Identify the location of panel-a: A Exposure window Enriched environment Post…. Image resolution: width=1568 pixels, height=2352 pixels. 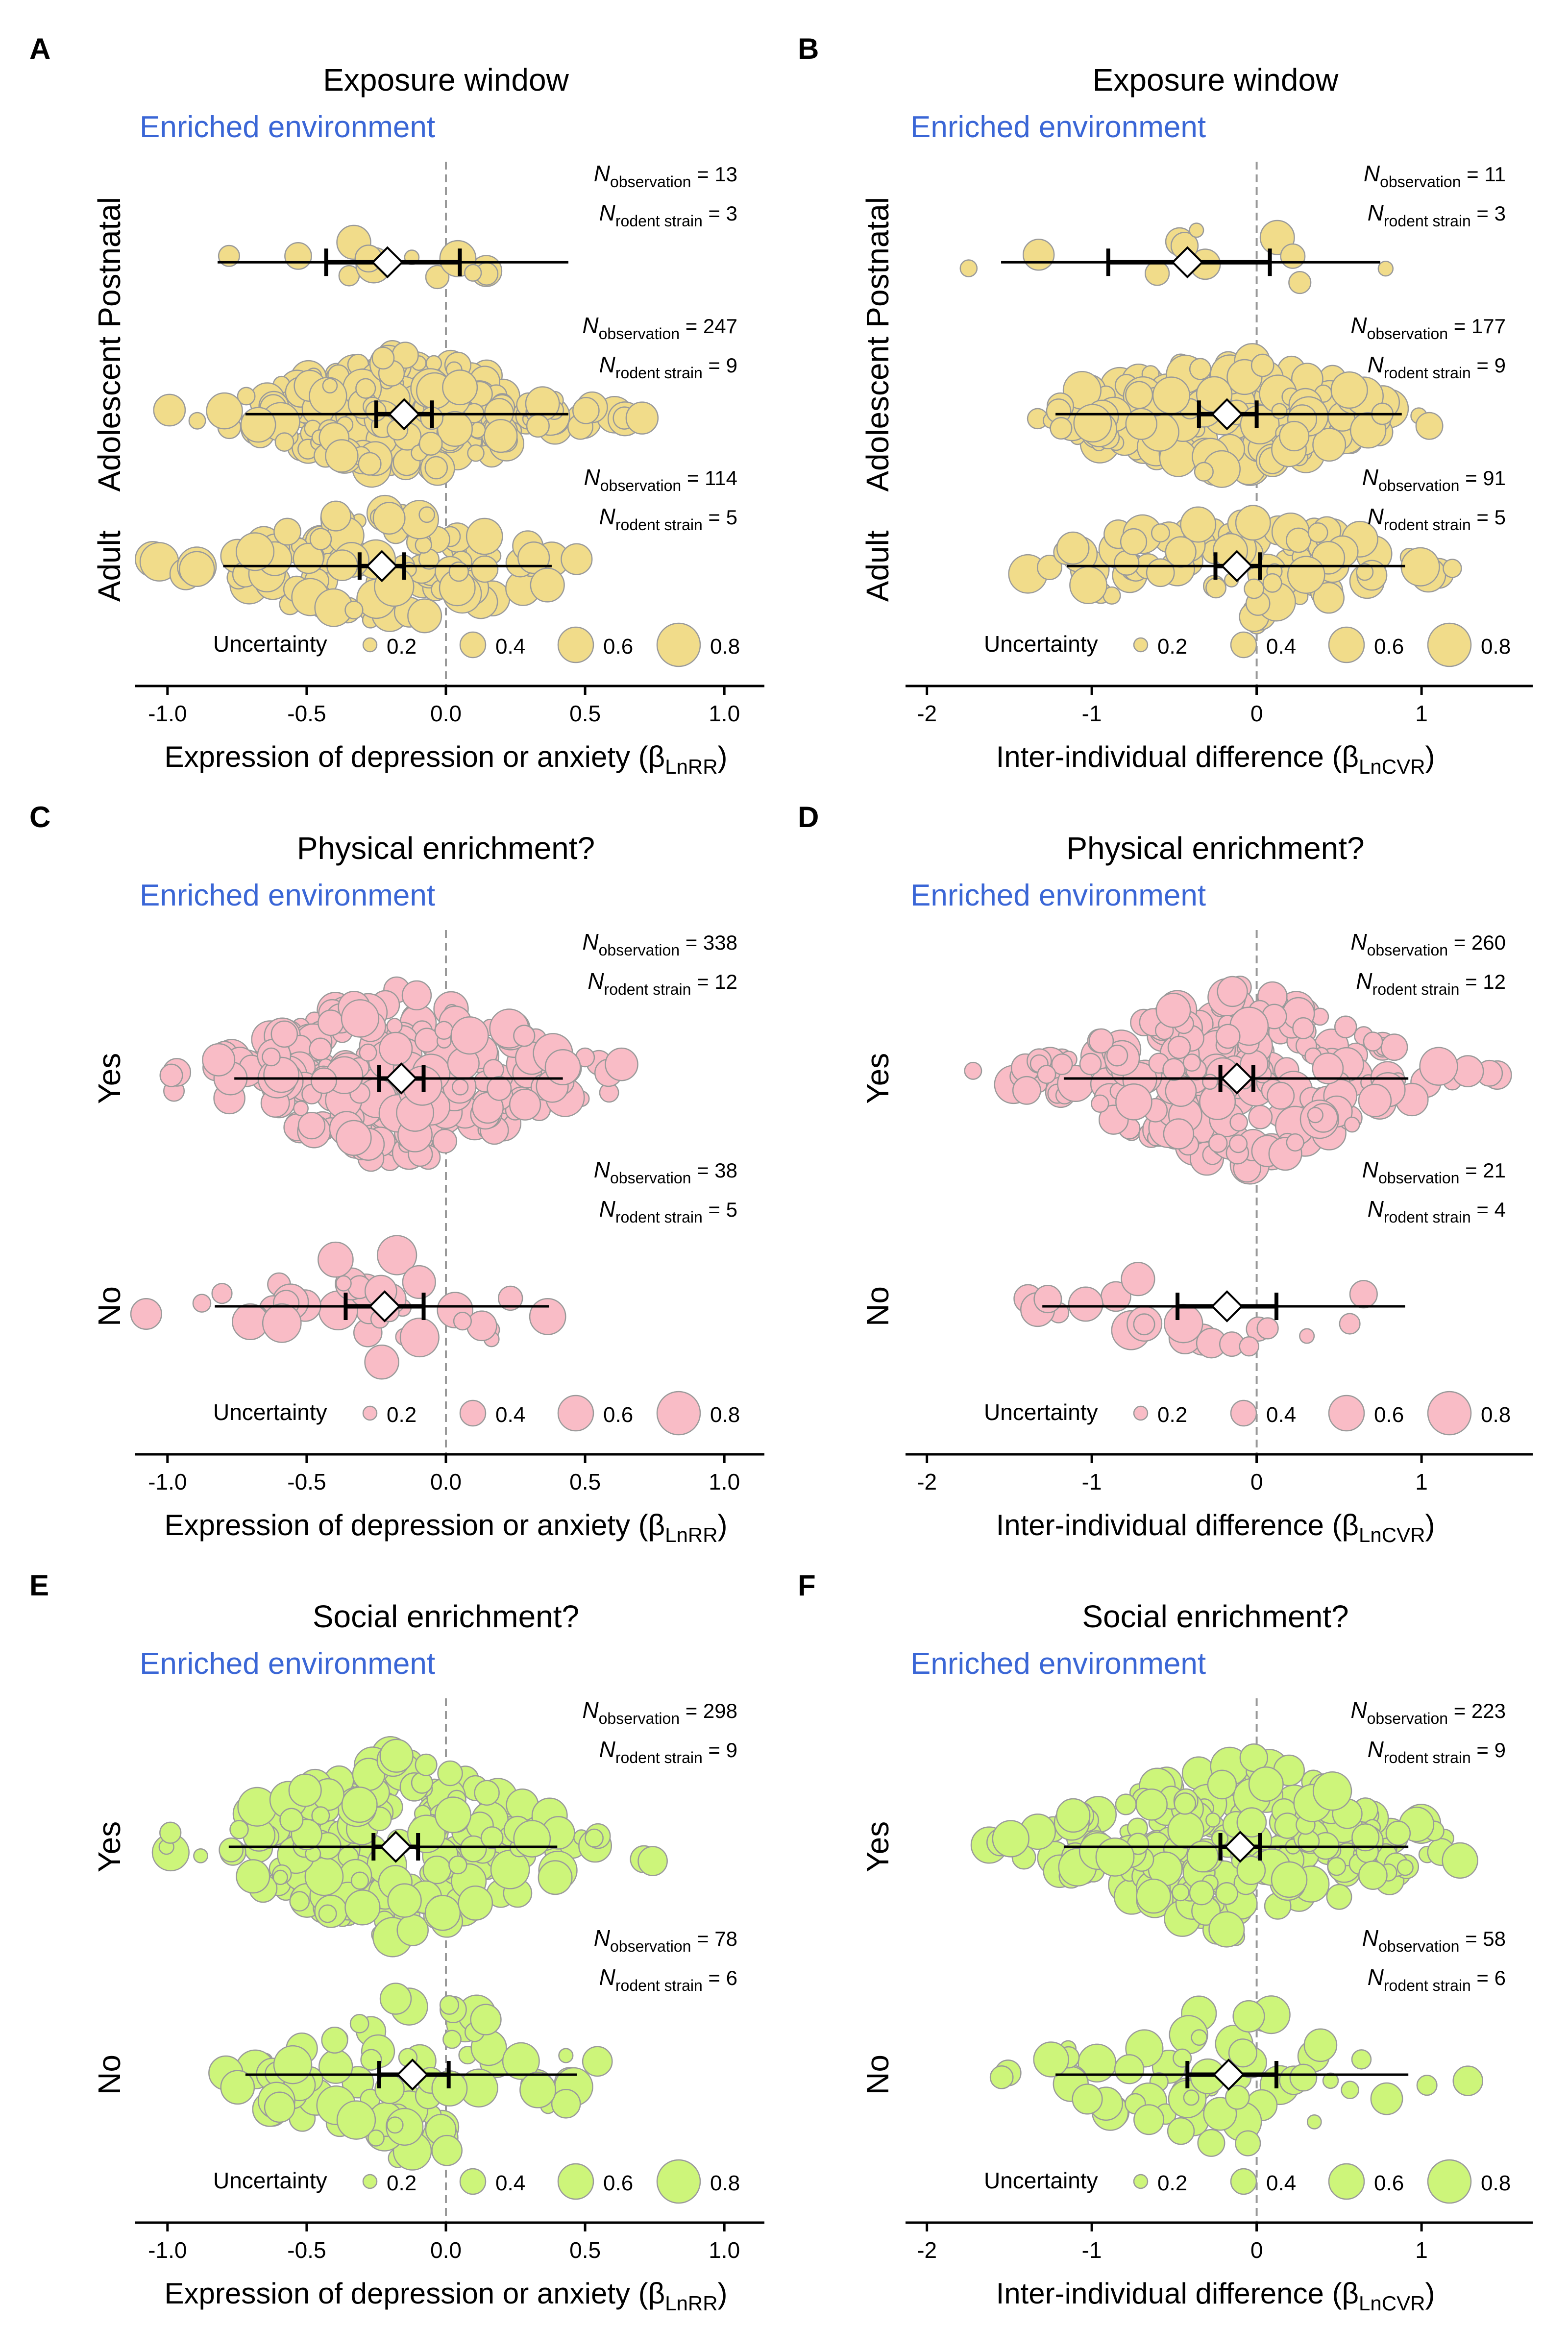
(396, 405).